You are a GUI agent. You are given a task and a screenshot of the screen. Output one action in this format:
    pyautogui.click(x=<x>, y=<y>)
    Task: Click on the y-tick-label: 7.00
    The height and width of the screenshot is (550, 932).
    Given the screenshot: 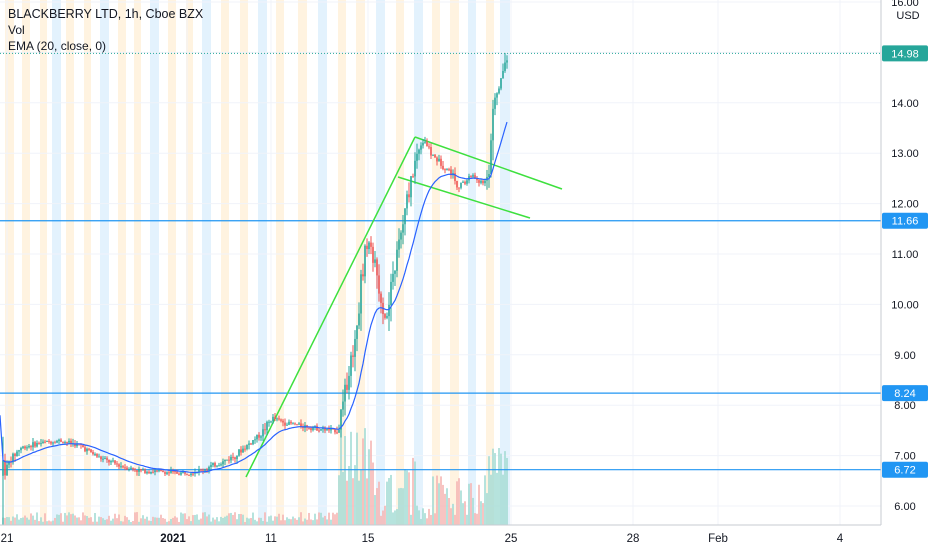 What is the action you would take?
    pyautogui.click(x=904, y=457)
    